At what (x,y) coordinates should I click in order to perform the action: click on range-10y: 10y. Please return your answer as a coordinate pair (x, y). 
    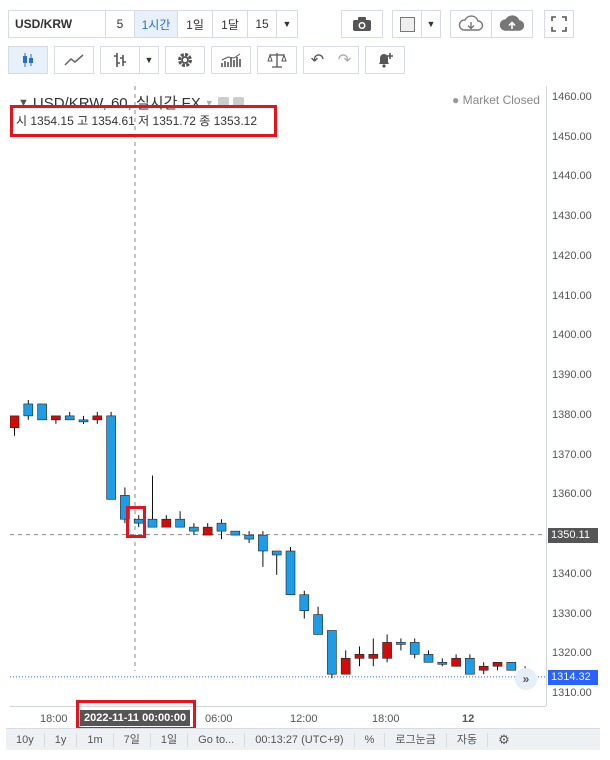
    Looking at the image, I should click on (25, 739).